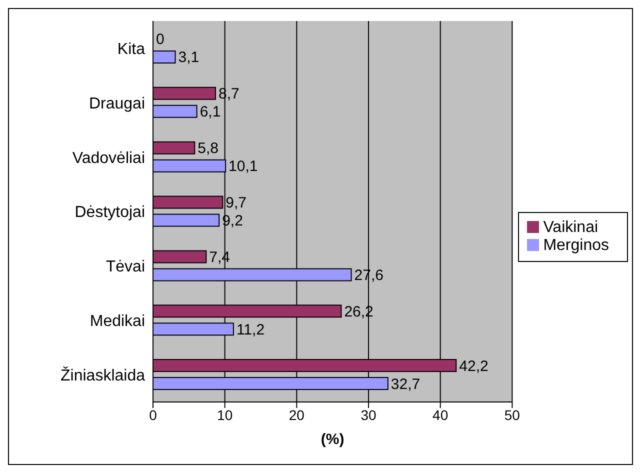 Image resolution: width=641 pixels, height=473 pixels. Describe the element at coordinates (512, 414) in the screenshot. I see `x-tick-label: 50` at that location.